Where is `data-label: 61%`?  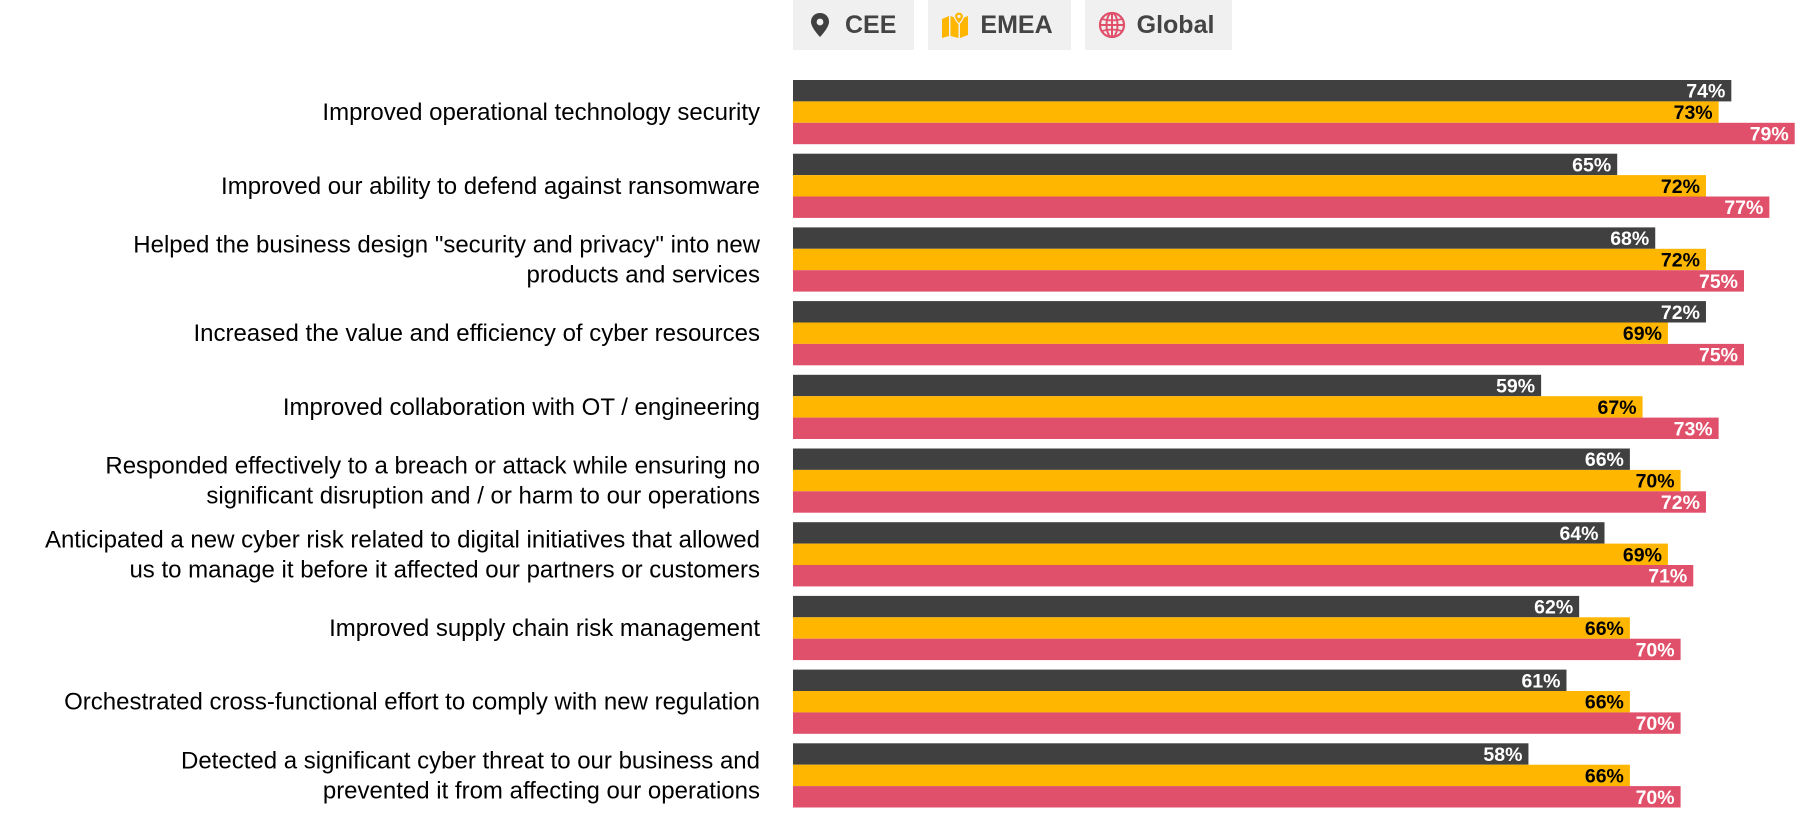 data-label: 61% is located at coordinates (1540, 681).